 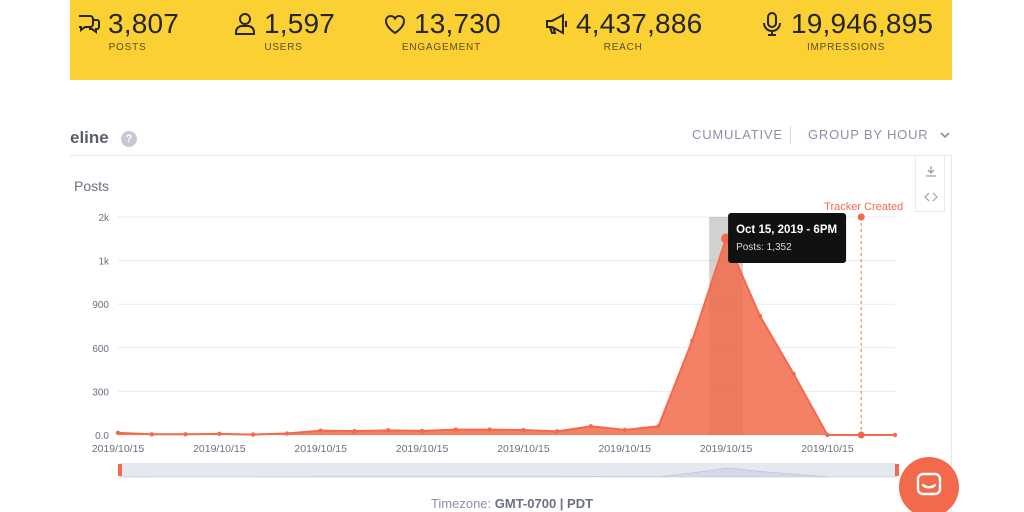 I want to click on tooltip-title: Oct 15, 2019 - 6PM, so click(x=786, y=230).